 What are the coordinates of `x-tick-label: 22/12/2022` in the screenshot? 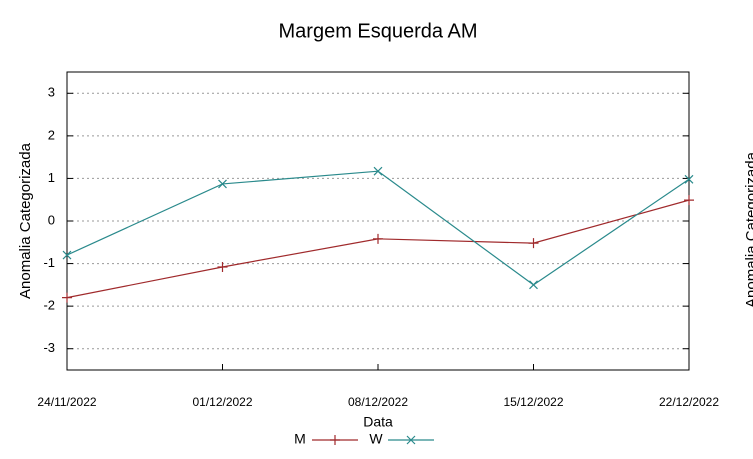 It's located at (689, 402).